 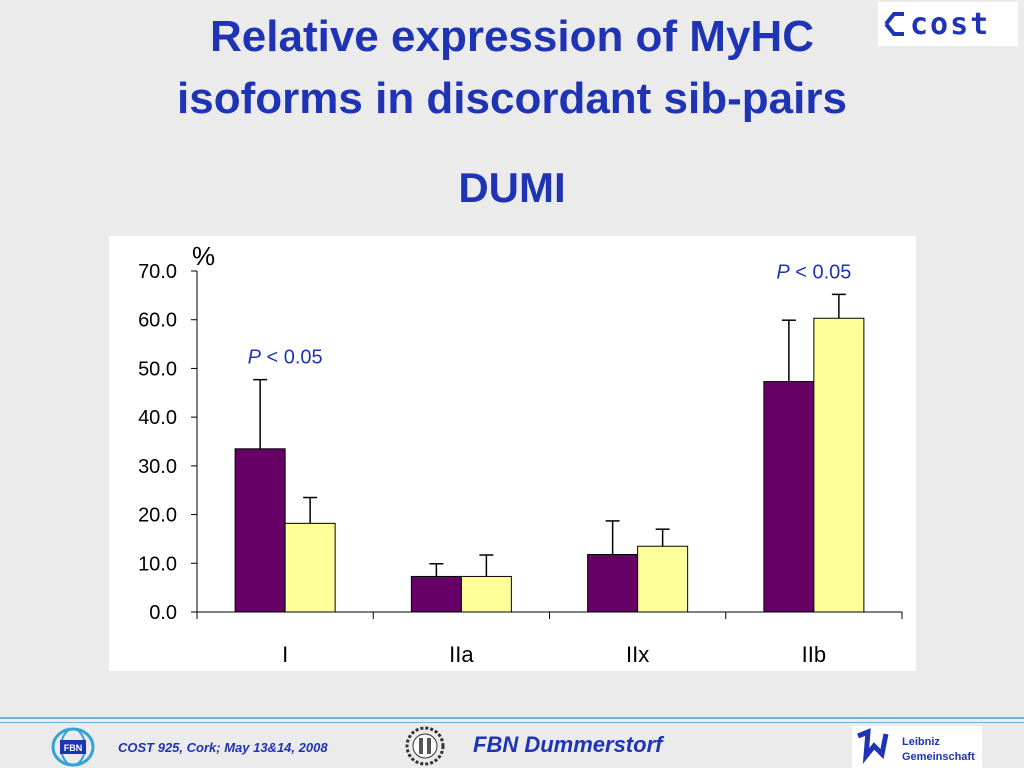 I want to click on leibniz-logo: Leibniz Gemeinschaft, so click(x=917, y=747).